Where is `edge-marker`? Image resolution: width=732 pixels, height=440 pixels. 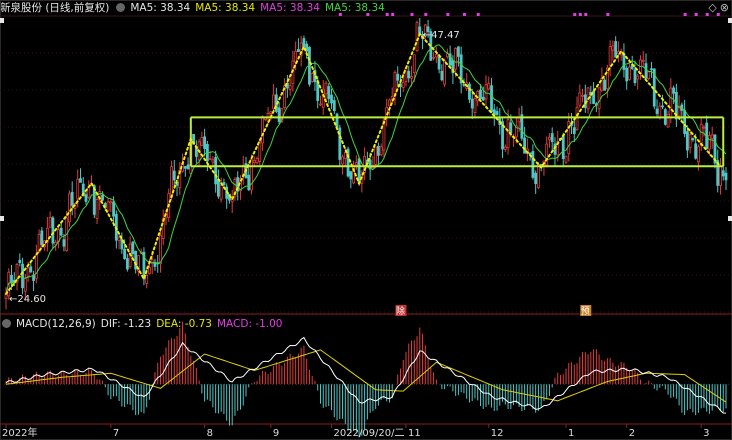 edge-marker is located at coordinates (730, 218).